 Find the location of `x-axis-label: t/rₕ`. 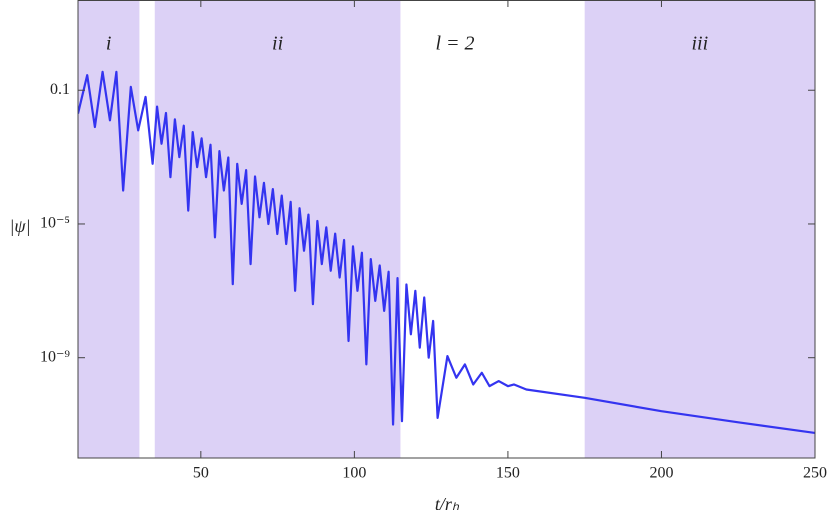

x-axis-label: t/rₕ is located at coordinates (447, 504).